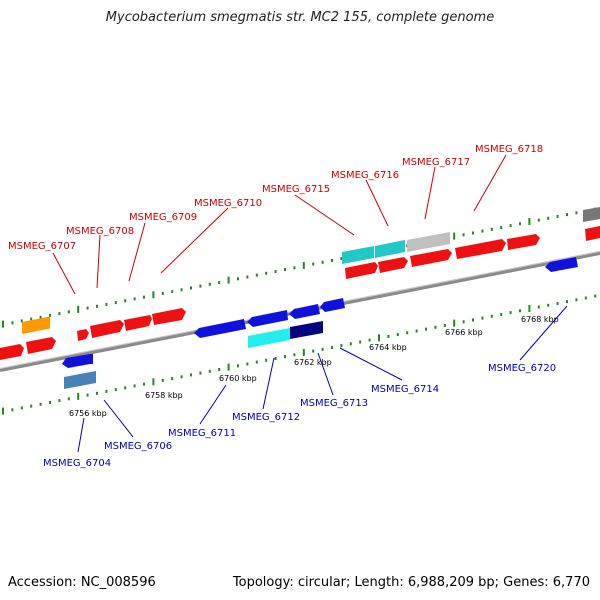 The width and height of the screenshot is (600, 600). Describe the element at coordinates (42, 246) in the screenshot. I see `gene-label-msmeg-6707: MSMEG_6707` at that location.